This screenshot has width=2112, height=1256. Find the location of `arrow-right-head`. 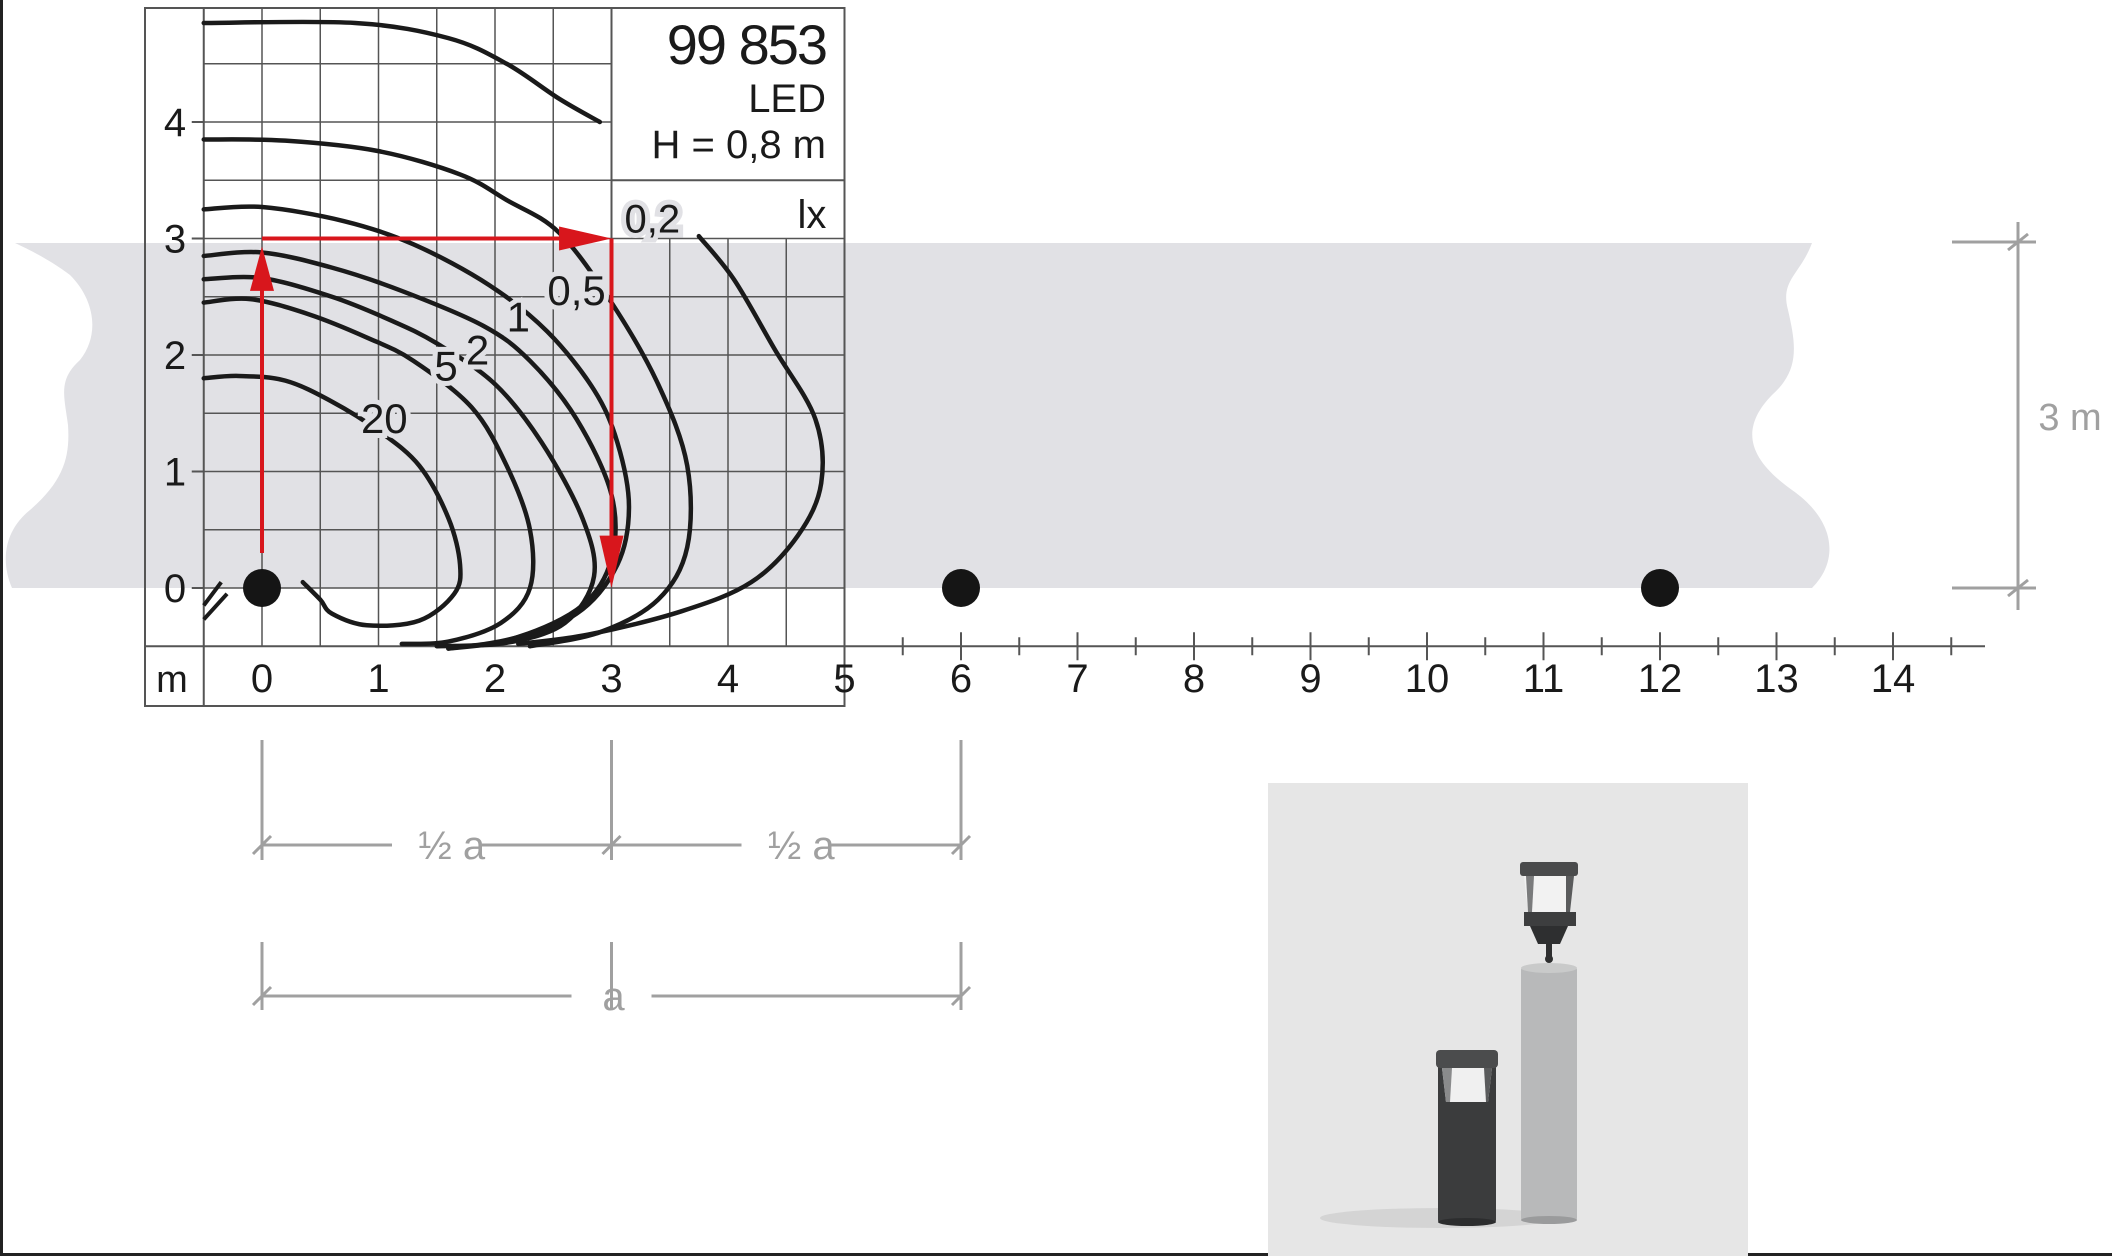

arrow-right-head is located at coordinates (585, 238).